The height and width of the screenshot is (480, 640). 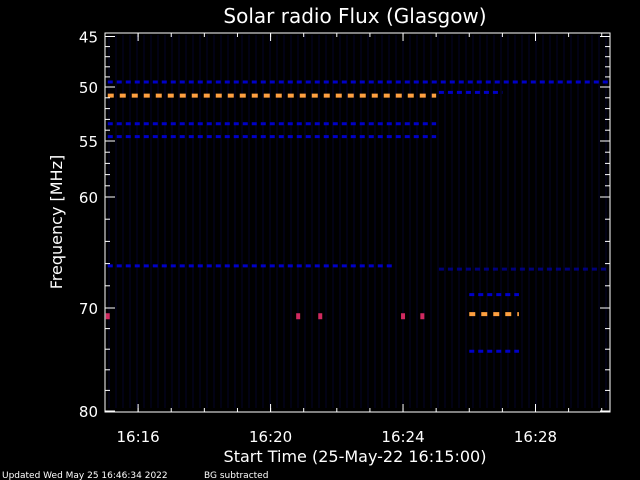 What do you see at coordinates (56, 222) in the screenshot?
I see `y-axis-label: Frequency [MHz]` at bounding box center [56, 222].